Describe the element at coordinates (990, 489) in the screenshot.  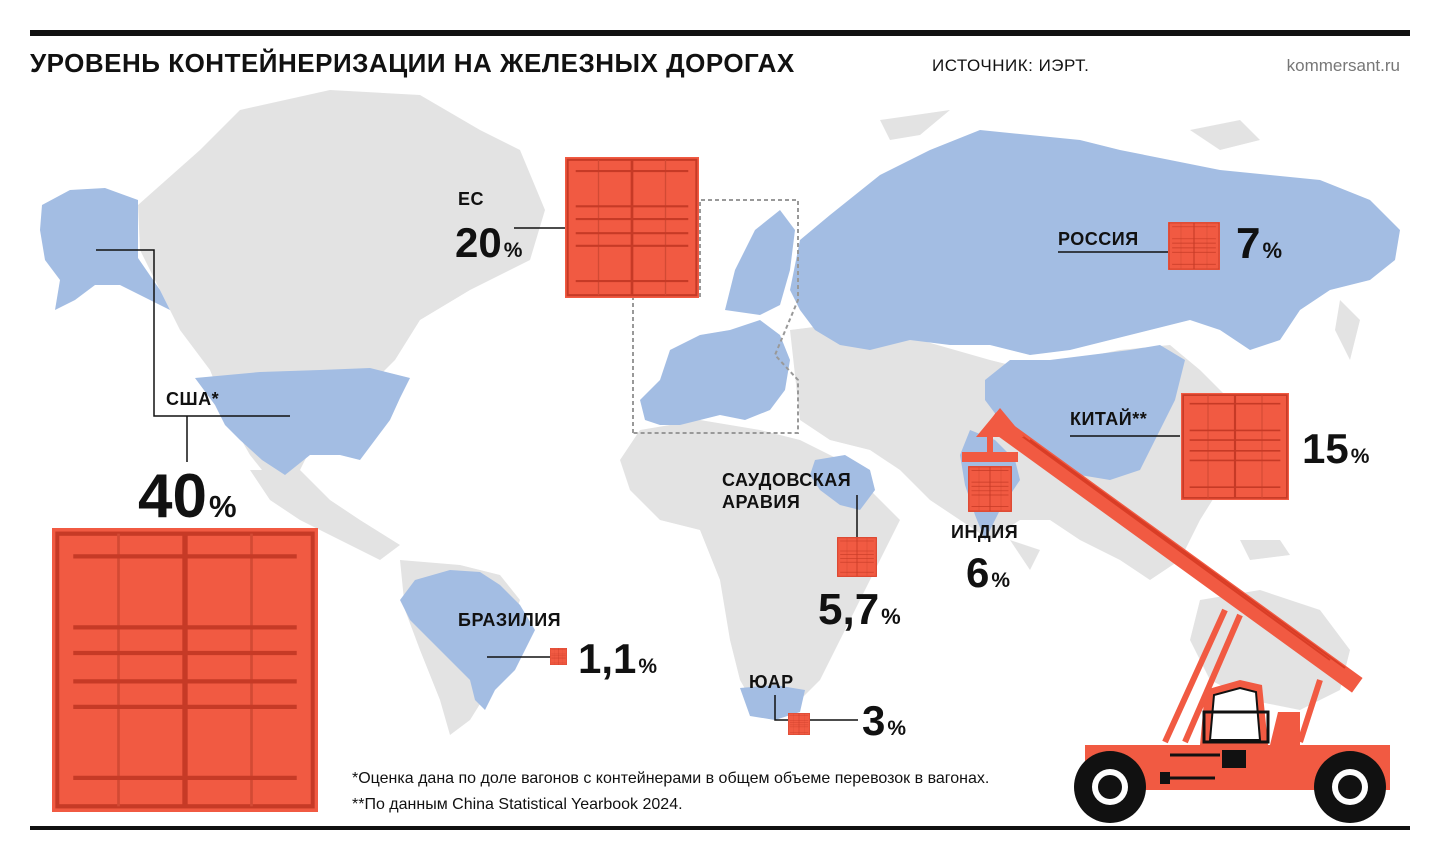
I see `container-india-icon` at that location.